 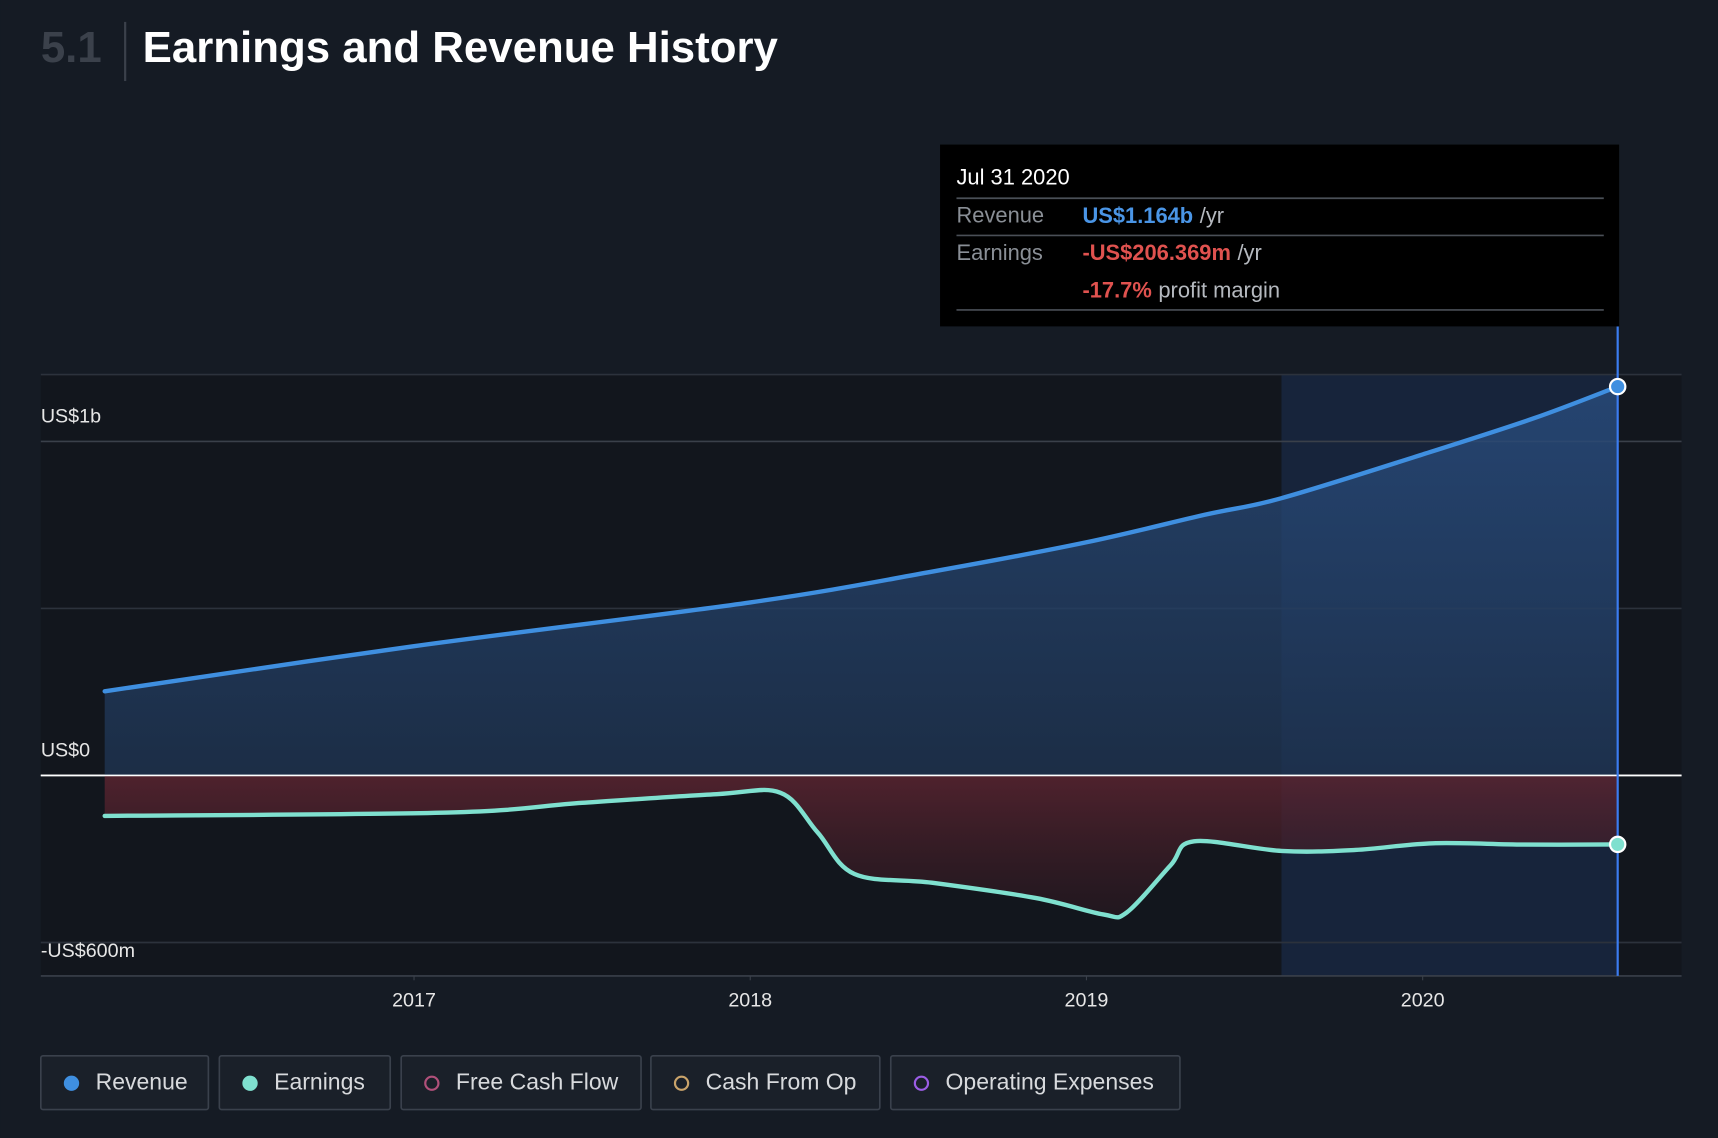 I want to click on tooltip-margin-part: profit margin, so click(x=1219, y=289).